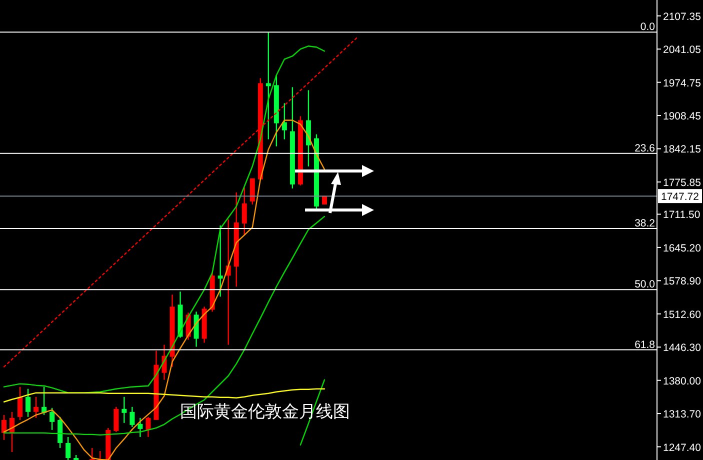 The height and width of the screenshot is (460, 703). Describe the element at coordinates (645, 148) in the screenshot. I see `annotation: 23.6` at that location.